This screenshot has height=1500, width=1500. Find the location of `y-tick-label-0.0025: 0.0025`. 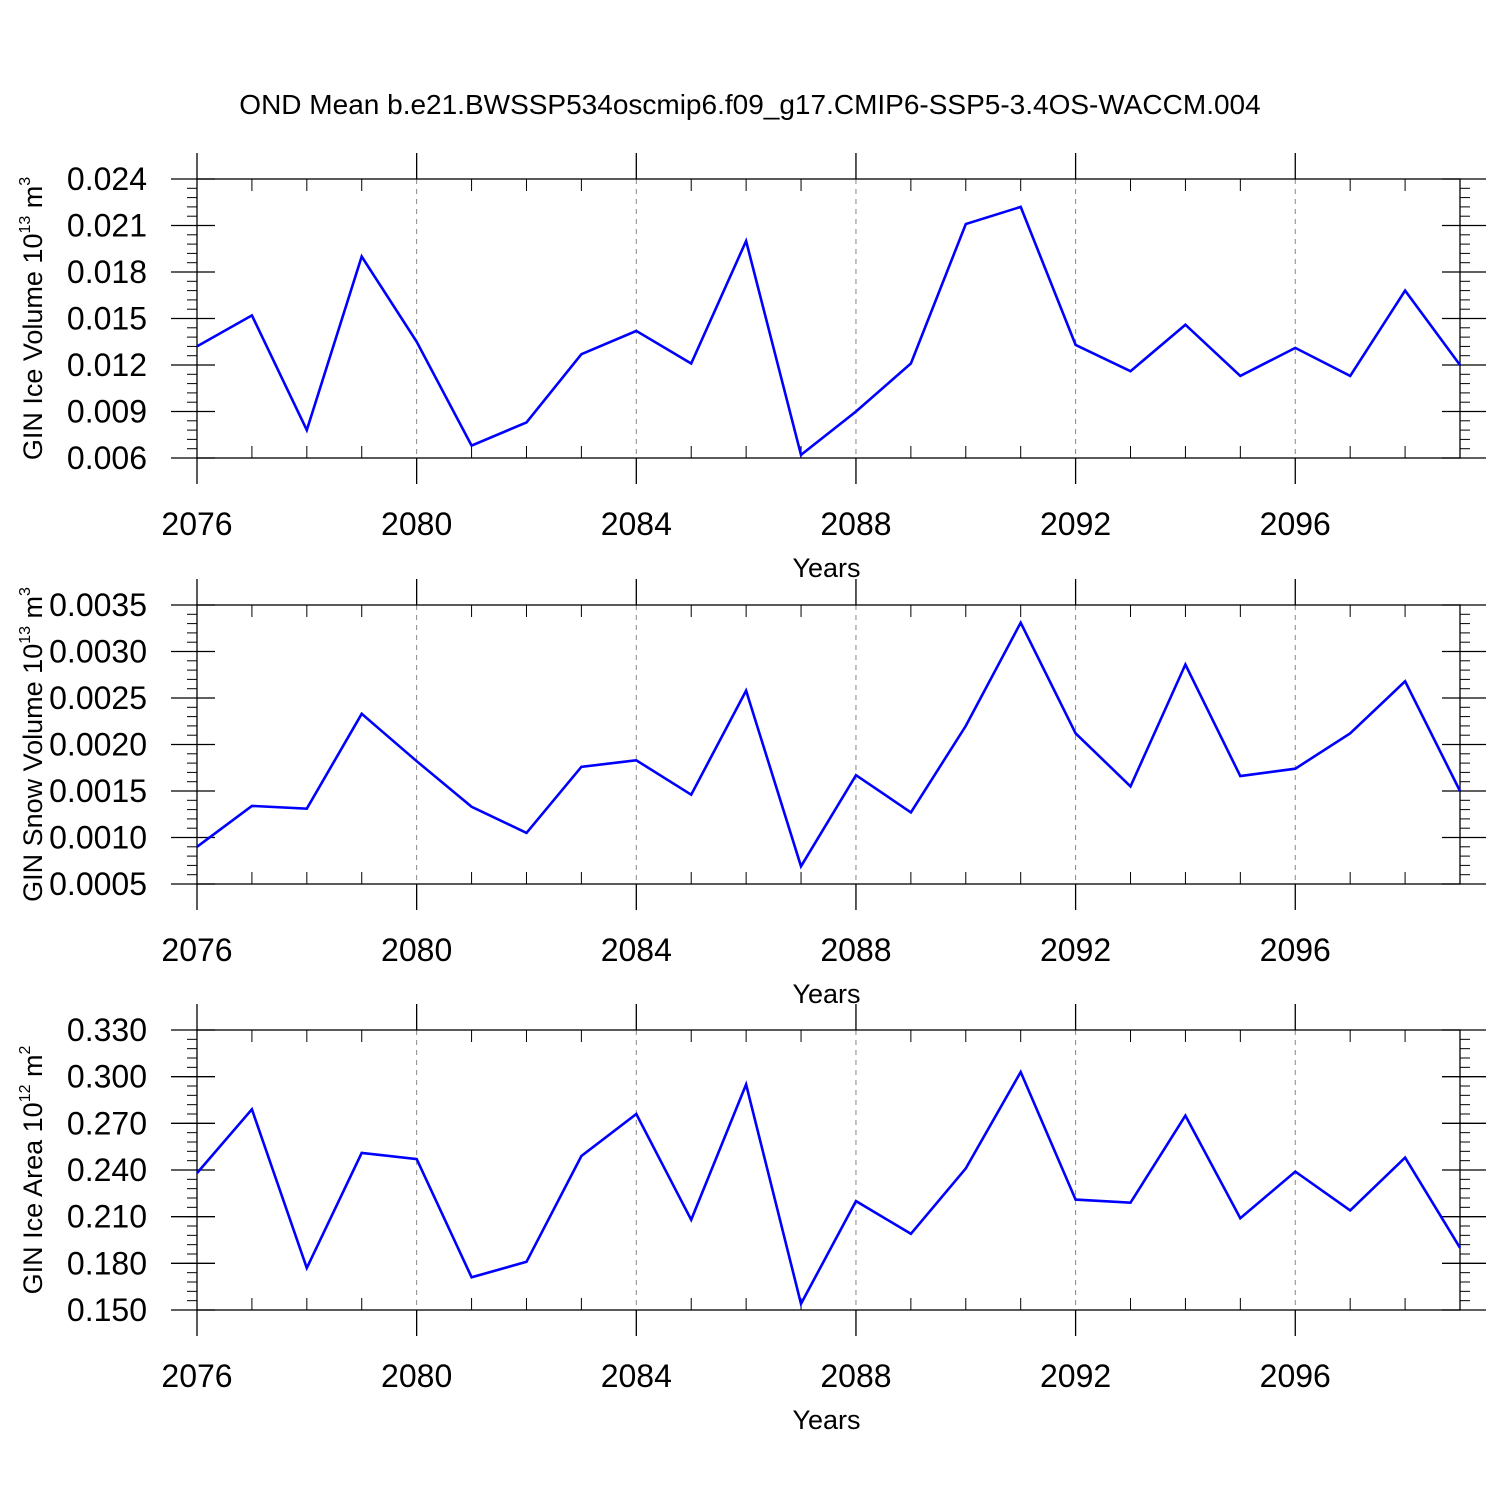

y-tick-label-0.0025: 0.0025 is located at coordinates (98, 698).